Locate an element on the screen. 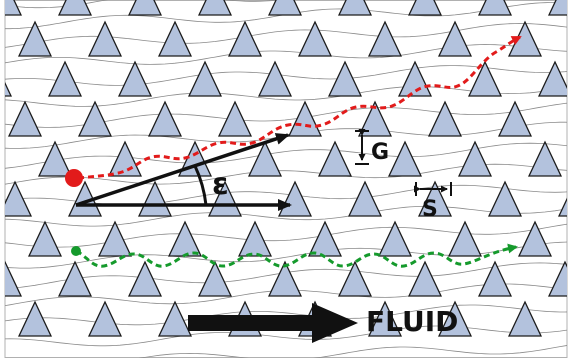 Image resolution: width=569 pixels, height=358 pixels. tilt-vector-arrow is located at coordinates (182, 170).